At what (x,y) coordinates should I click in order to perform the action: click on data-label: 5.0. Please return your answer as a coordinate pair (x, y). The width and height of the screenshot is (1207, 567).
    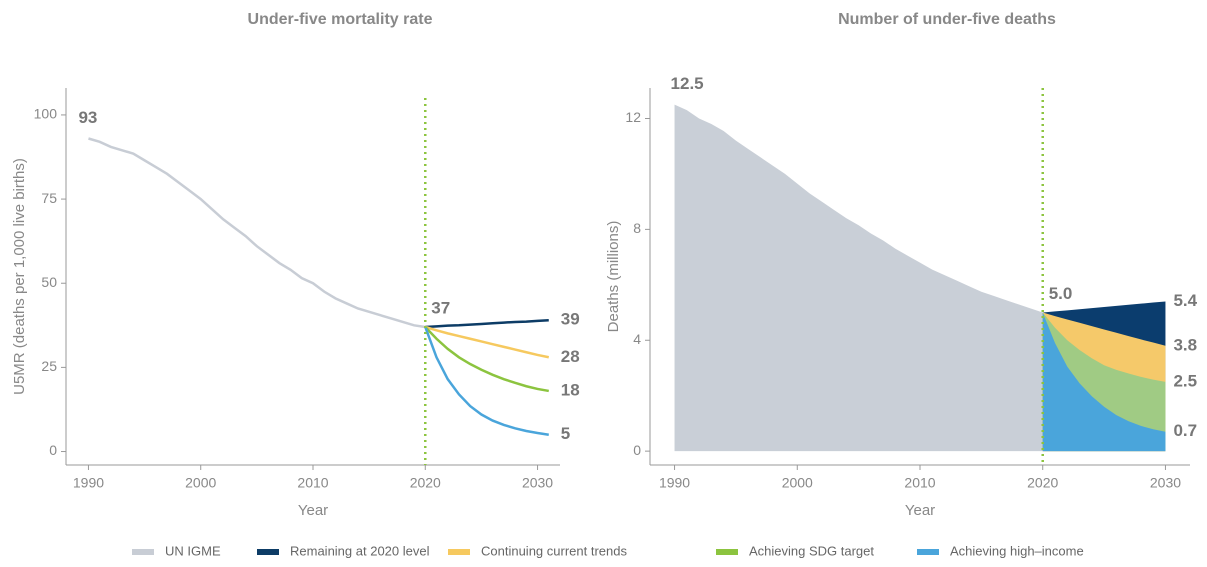
    Looking at the image, I should click on (1061, 293).